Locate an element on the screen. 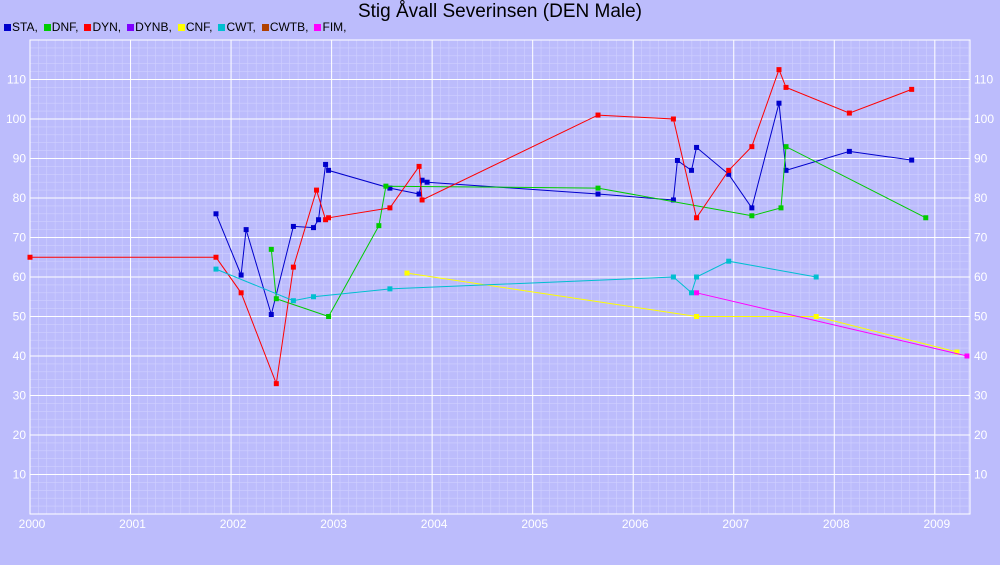 This screenshot has height=565, width=1000. y-tick-label: 60 is located at coordinates (20, 277).